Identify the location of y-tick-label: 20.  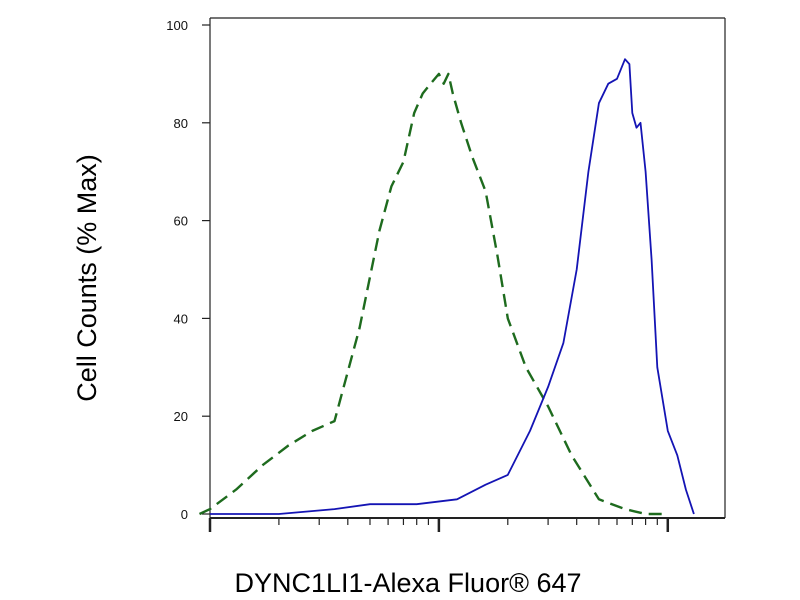
(181, 416).